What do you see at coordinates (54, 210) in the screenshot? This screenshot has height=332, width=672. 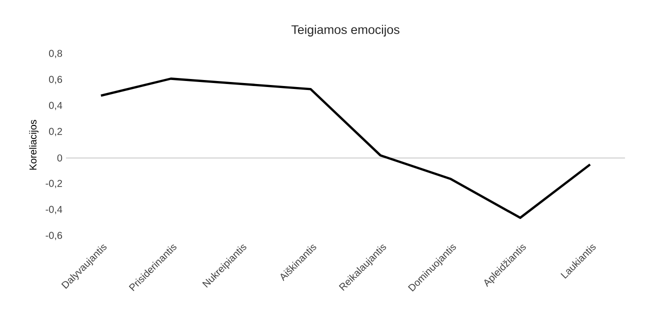 I see `y-tick-label: -0,4` at bounding box center [54, 210].